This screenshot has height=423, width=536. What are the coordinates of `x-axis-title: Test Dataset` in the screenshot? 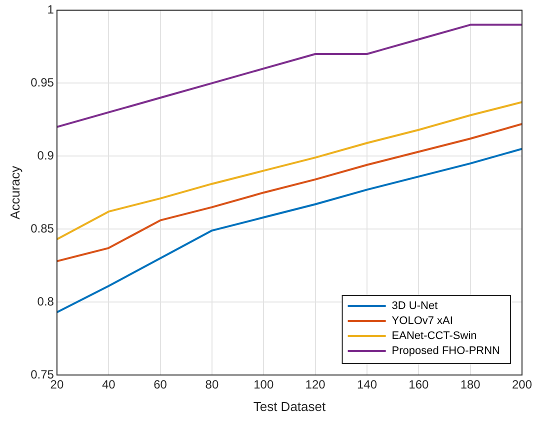 It's located at (289, 406).